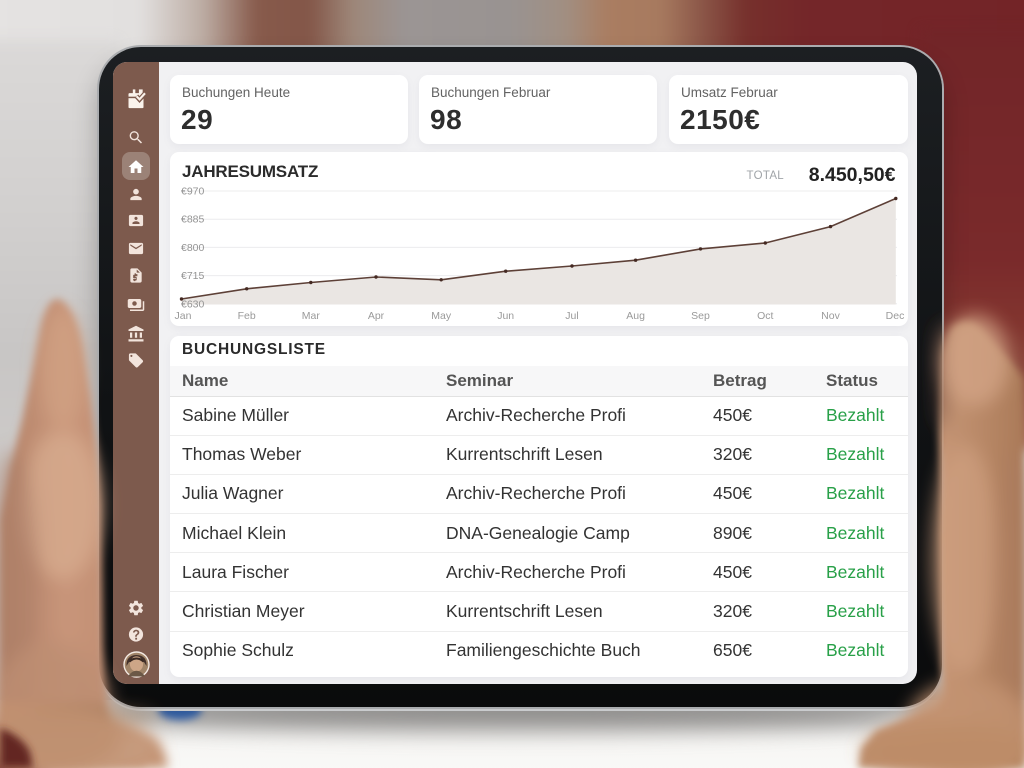  Describe the element at coordinates (193, 220) in the screenshot. I see `svg-text: €885` at that location.